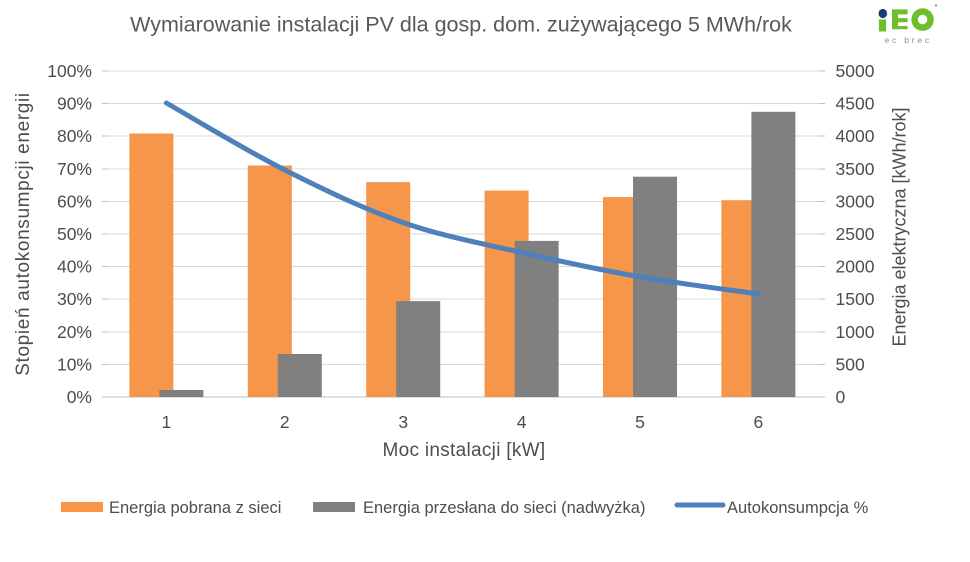 This screenshot has height=562, width=970. What do you see at coordinates (285, 422) in the screenshot?
I see `svg-text: 2` at bounding box center [285, 422].